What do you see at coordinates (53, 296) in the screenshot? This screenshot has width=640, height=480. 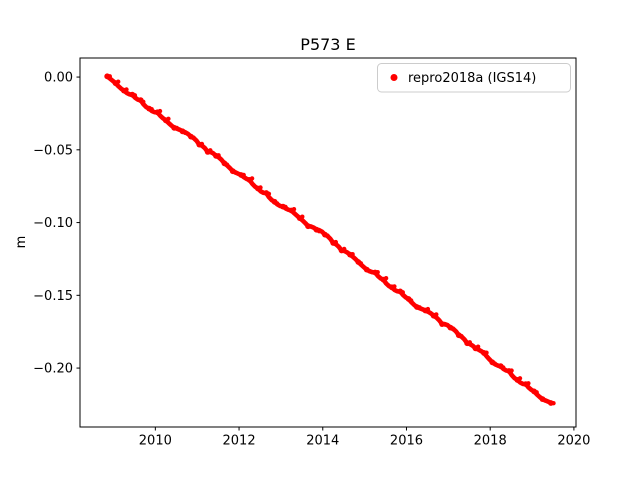 I see `y-tick-label: −0.15` at bounding box center [53, 296].